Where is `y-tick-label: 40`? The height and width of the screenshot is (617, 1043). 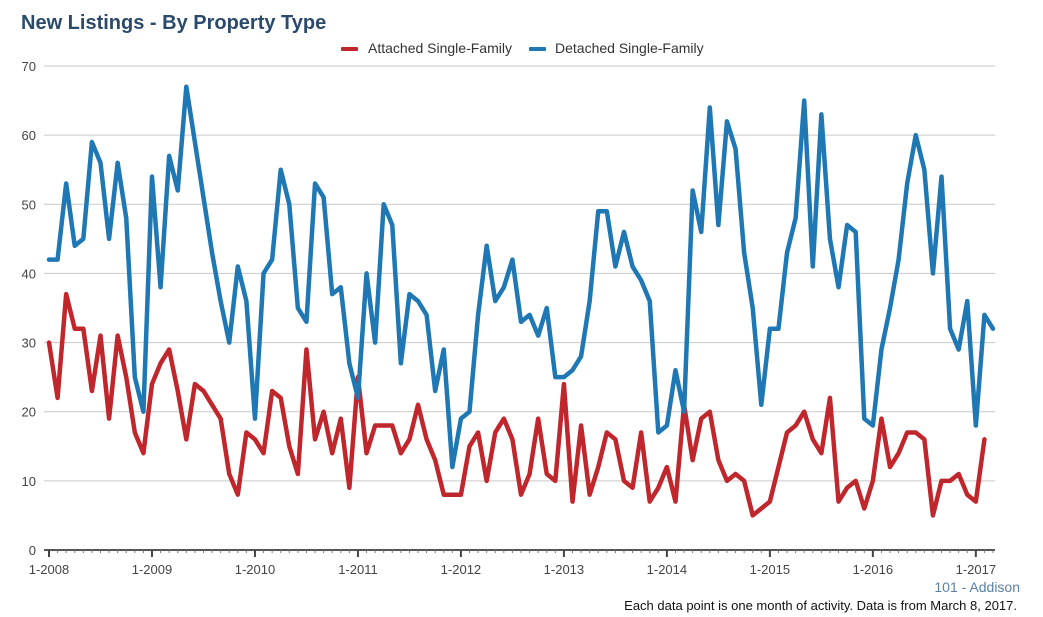
y-tick-label: 40 is located at coordinates (29, 273).